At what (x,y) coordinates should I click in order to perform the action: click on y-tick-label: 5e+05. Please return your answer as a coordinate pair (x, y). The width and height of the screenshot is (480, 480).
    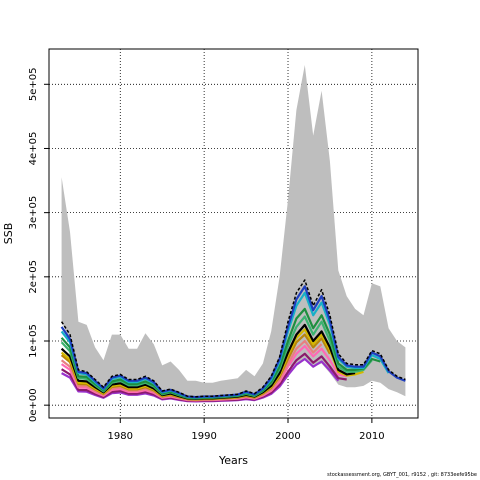
    Looking at the image, I should click on (33, 84).